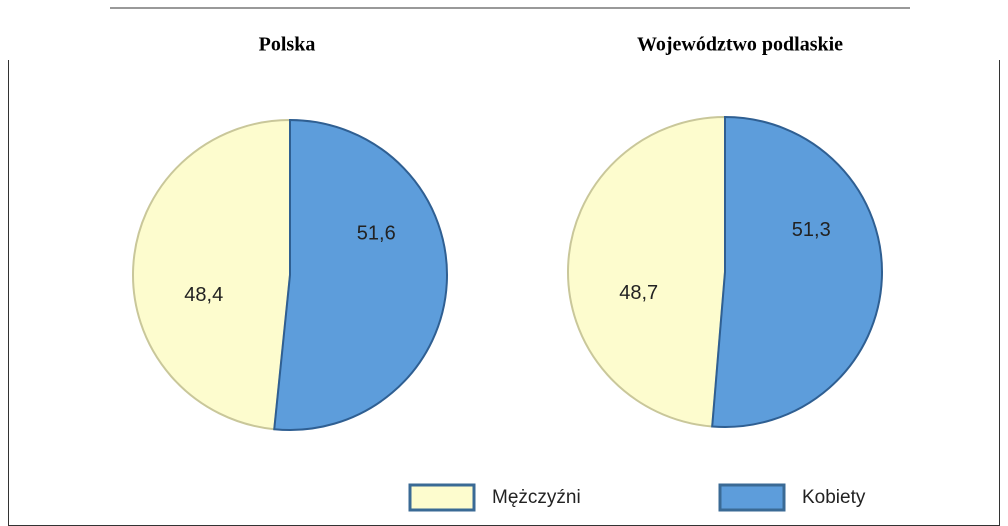 Image resolution: width=1008 pixels, height=526 pixels. I want to click on data-label: 48,4, so click(203, 295).